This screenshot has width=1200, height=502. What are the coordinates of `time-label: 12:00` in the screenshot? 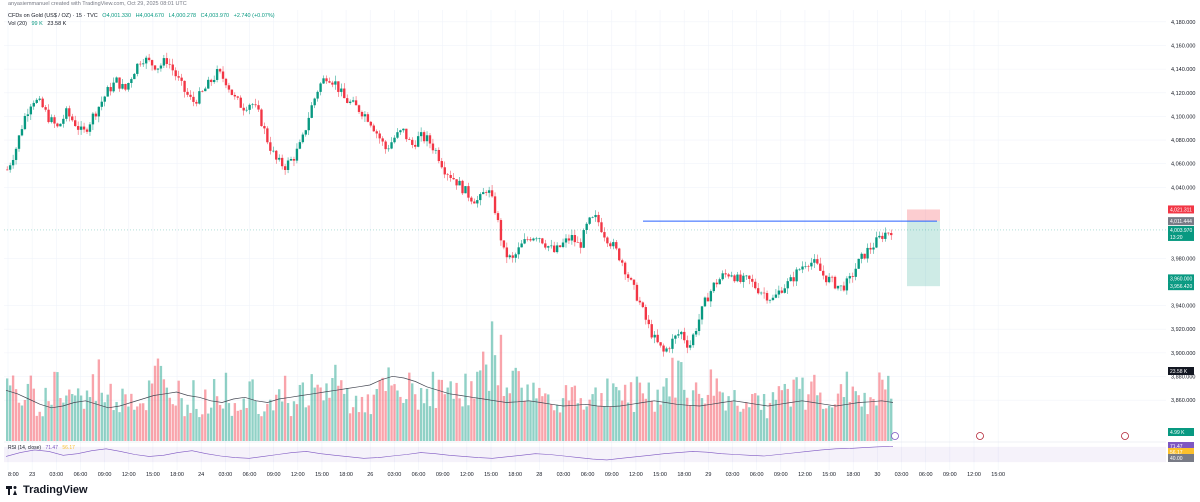 It's located at (974, 475).